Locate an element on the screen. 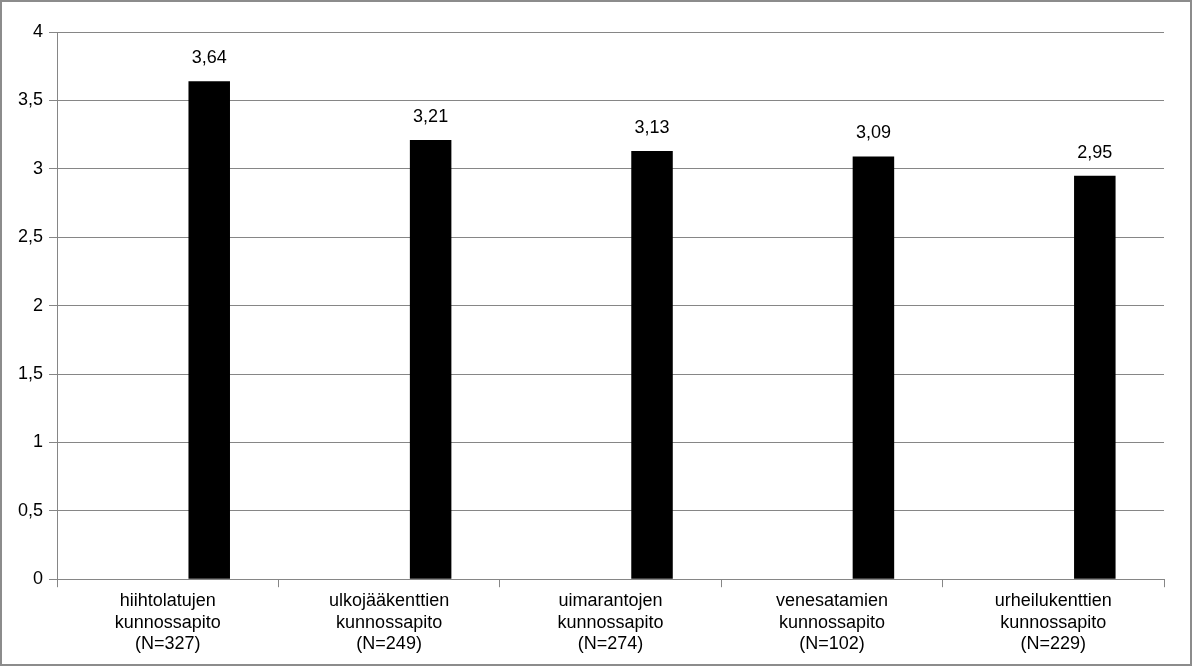 The width and height of the screenshot is (1192, 666). y-tick-label: 4 is located at coordinates (38, 30).